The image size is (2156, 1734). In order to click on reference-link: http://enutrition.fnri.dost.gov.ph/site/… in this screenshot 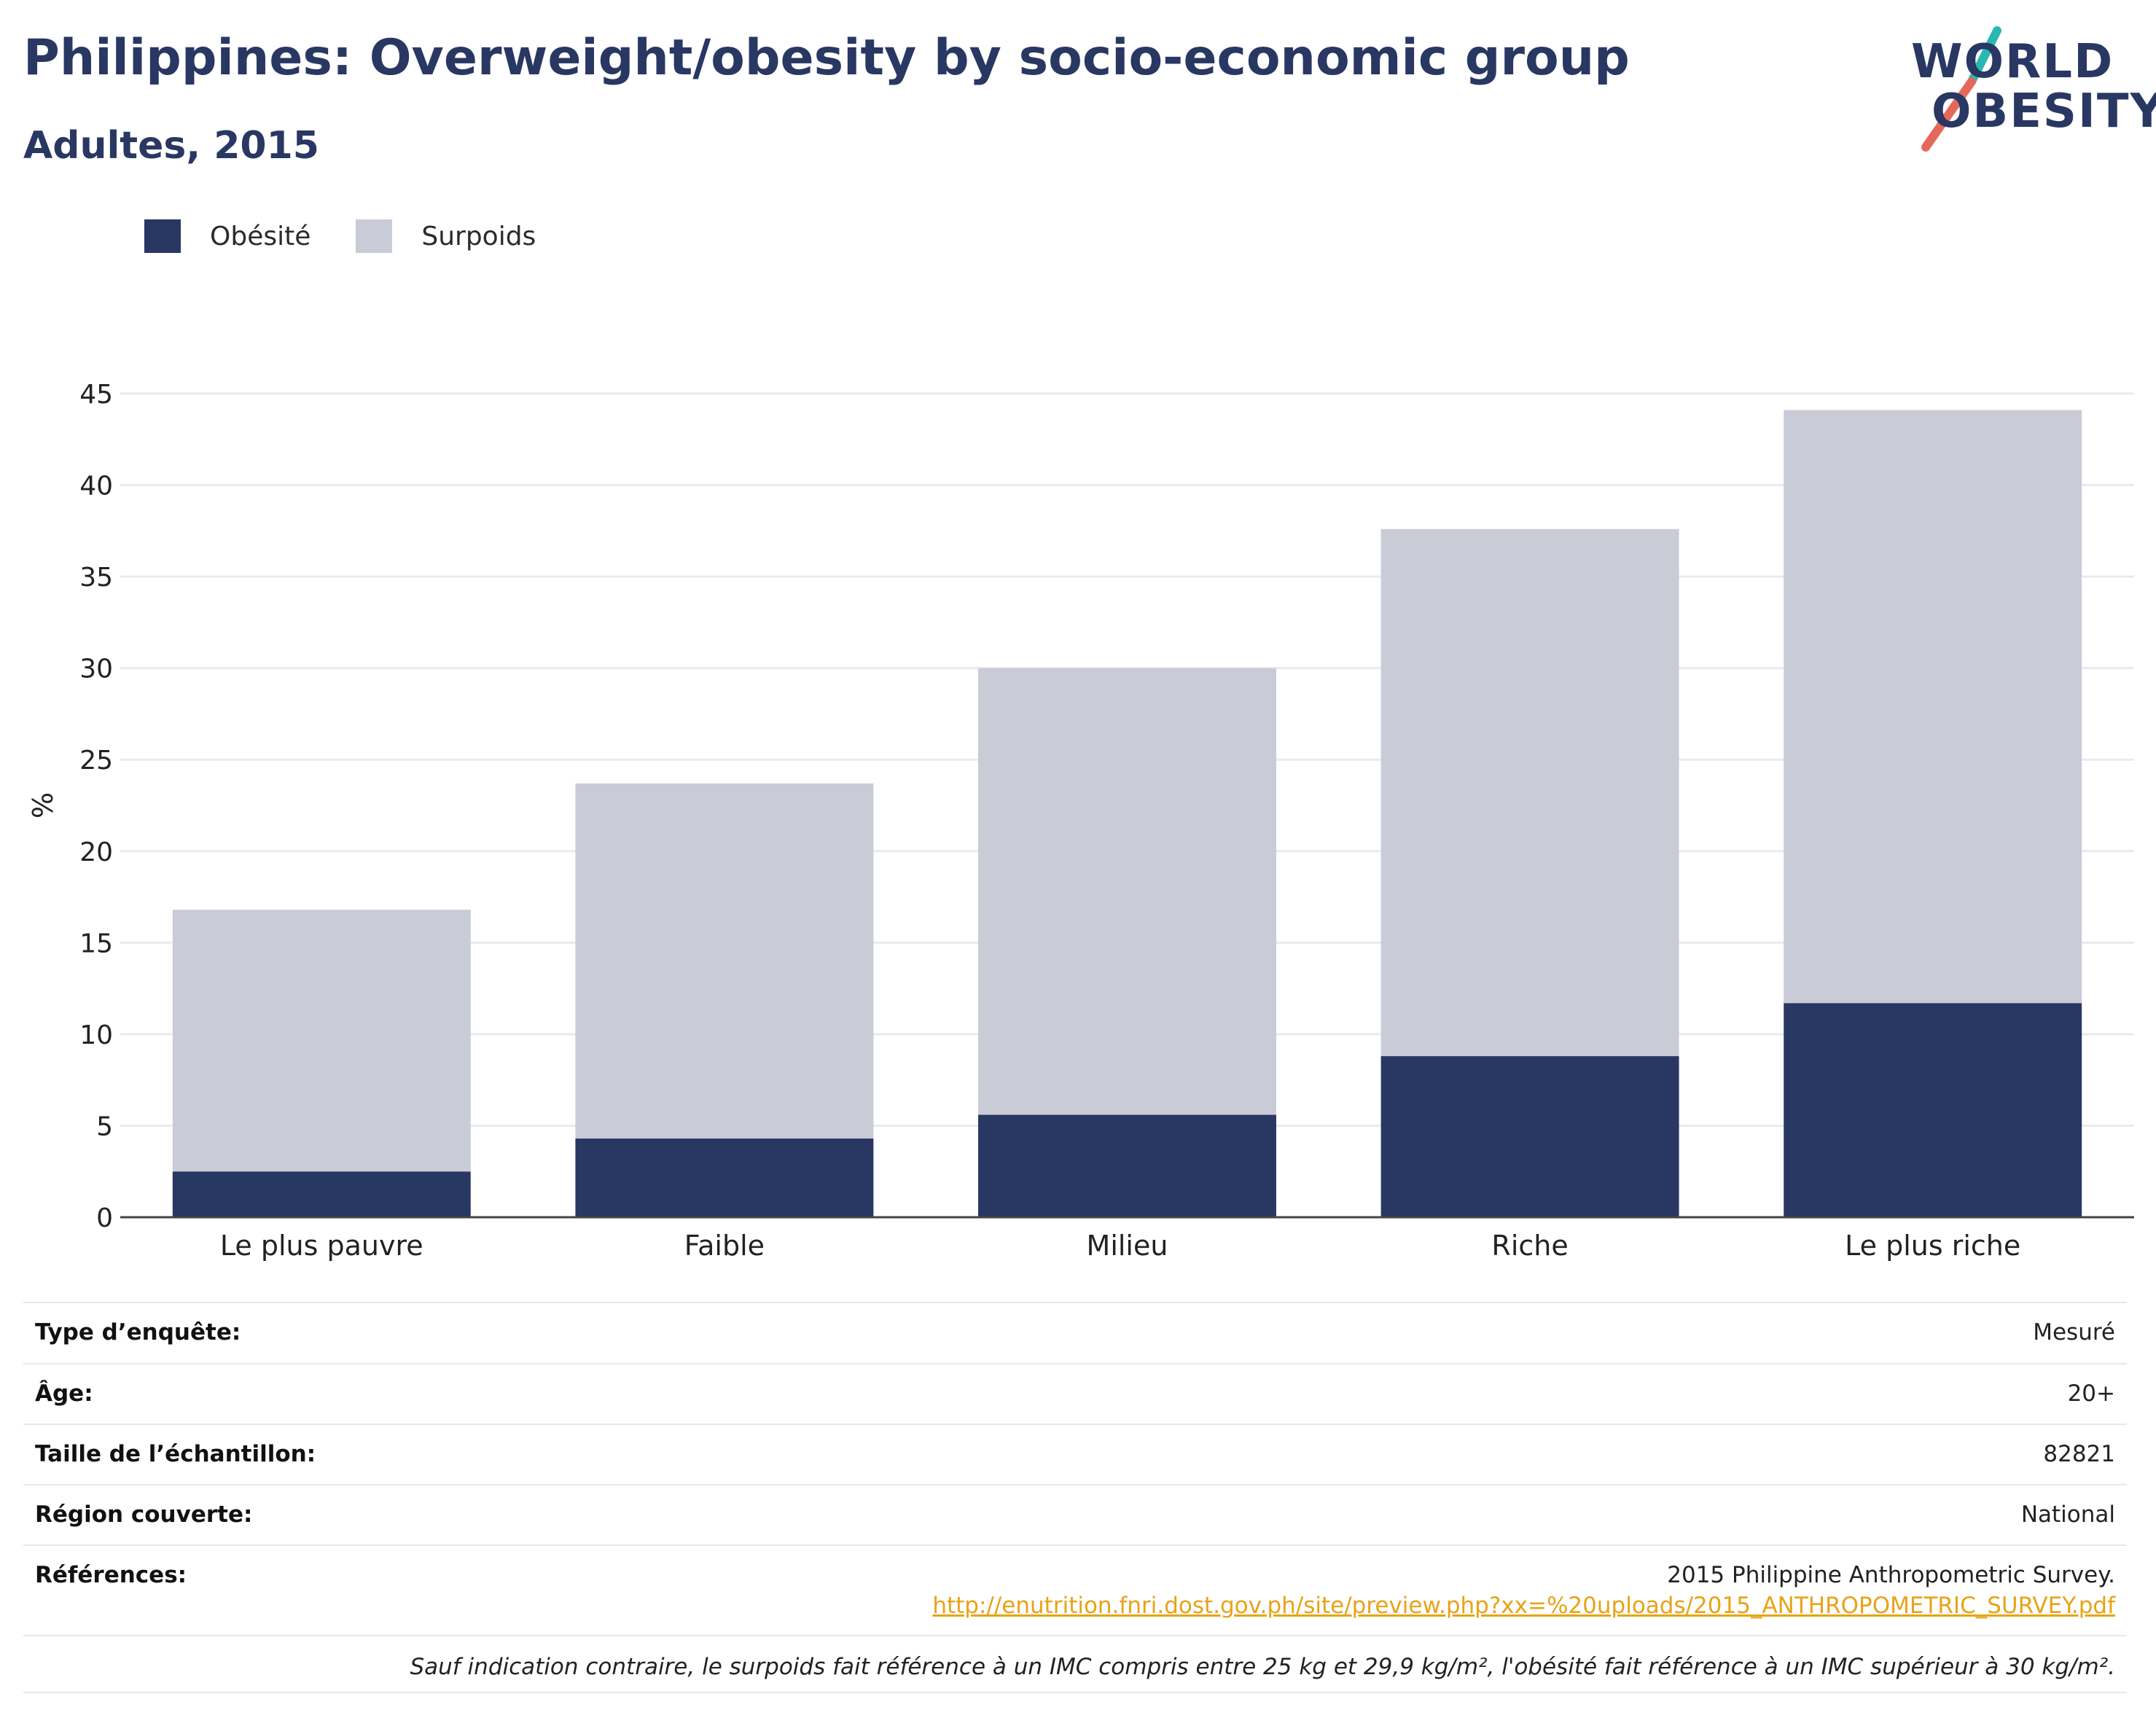, I will do `click(1524, 1606)`.